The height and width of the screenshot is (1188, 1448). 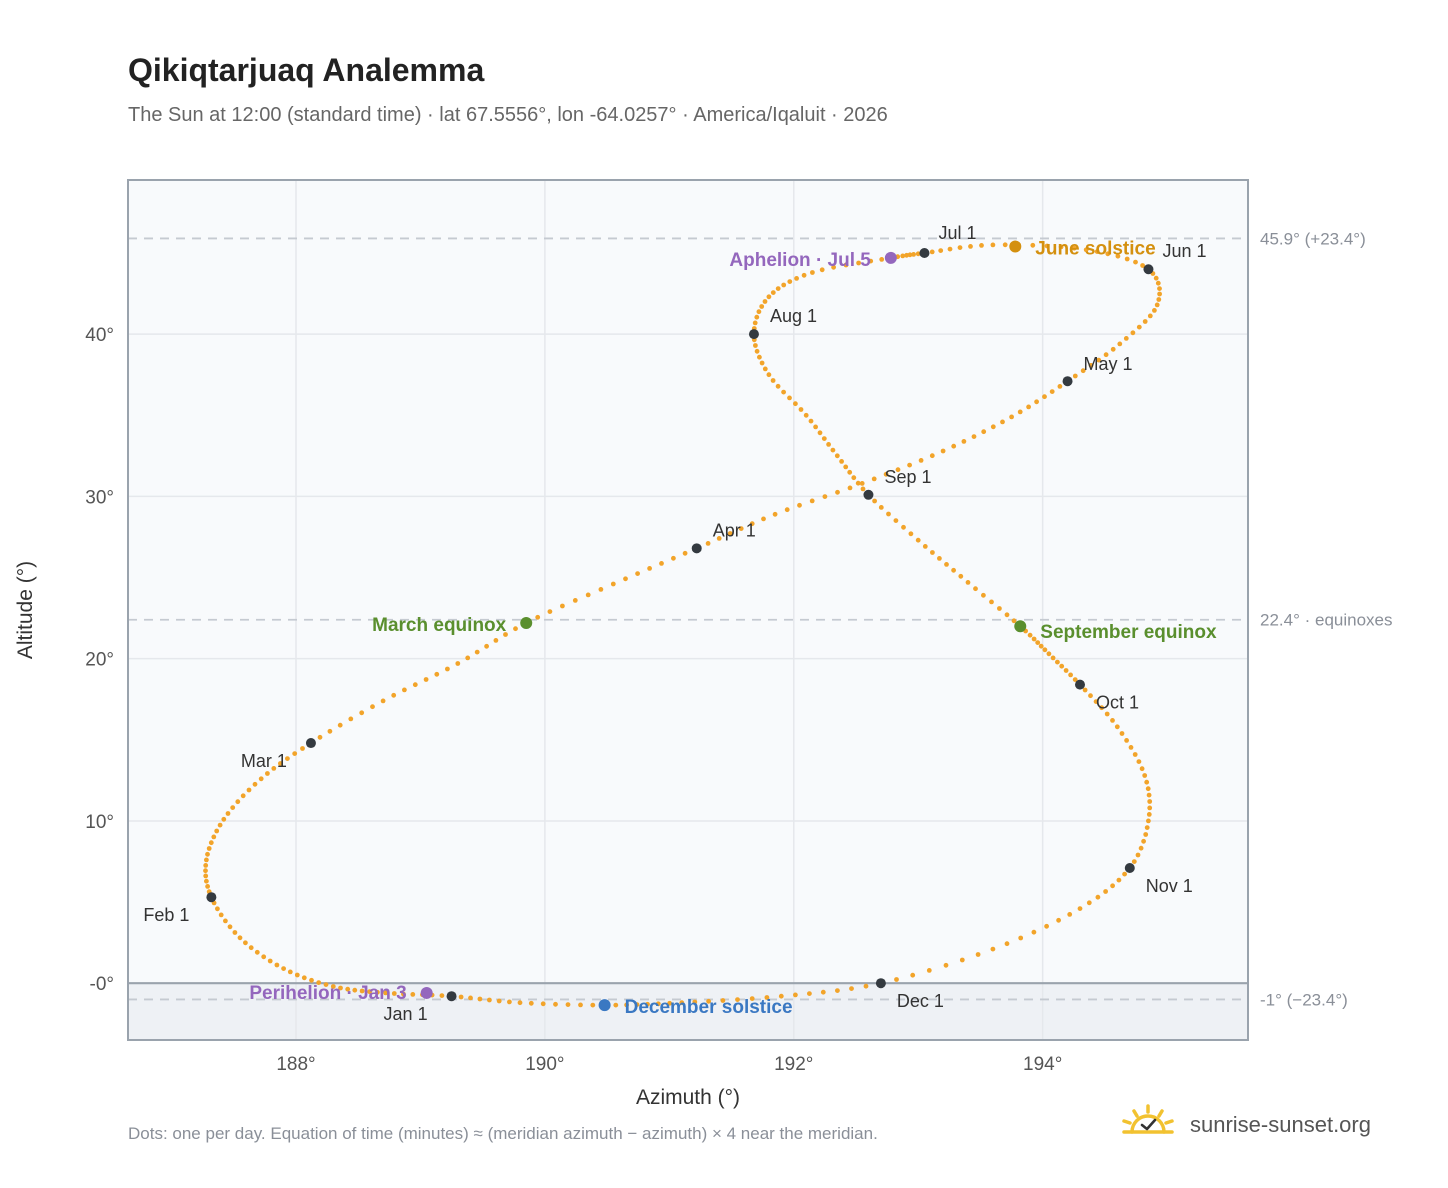 What do you see at coordinates (544, 1064) in the screenshot?
I see `x-tick-label: 190°` at bounding box center [544, 1064].